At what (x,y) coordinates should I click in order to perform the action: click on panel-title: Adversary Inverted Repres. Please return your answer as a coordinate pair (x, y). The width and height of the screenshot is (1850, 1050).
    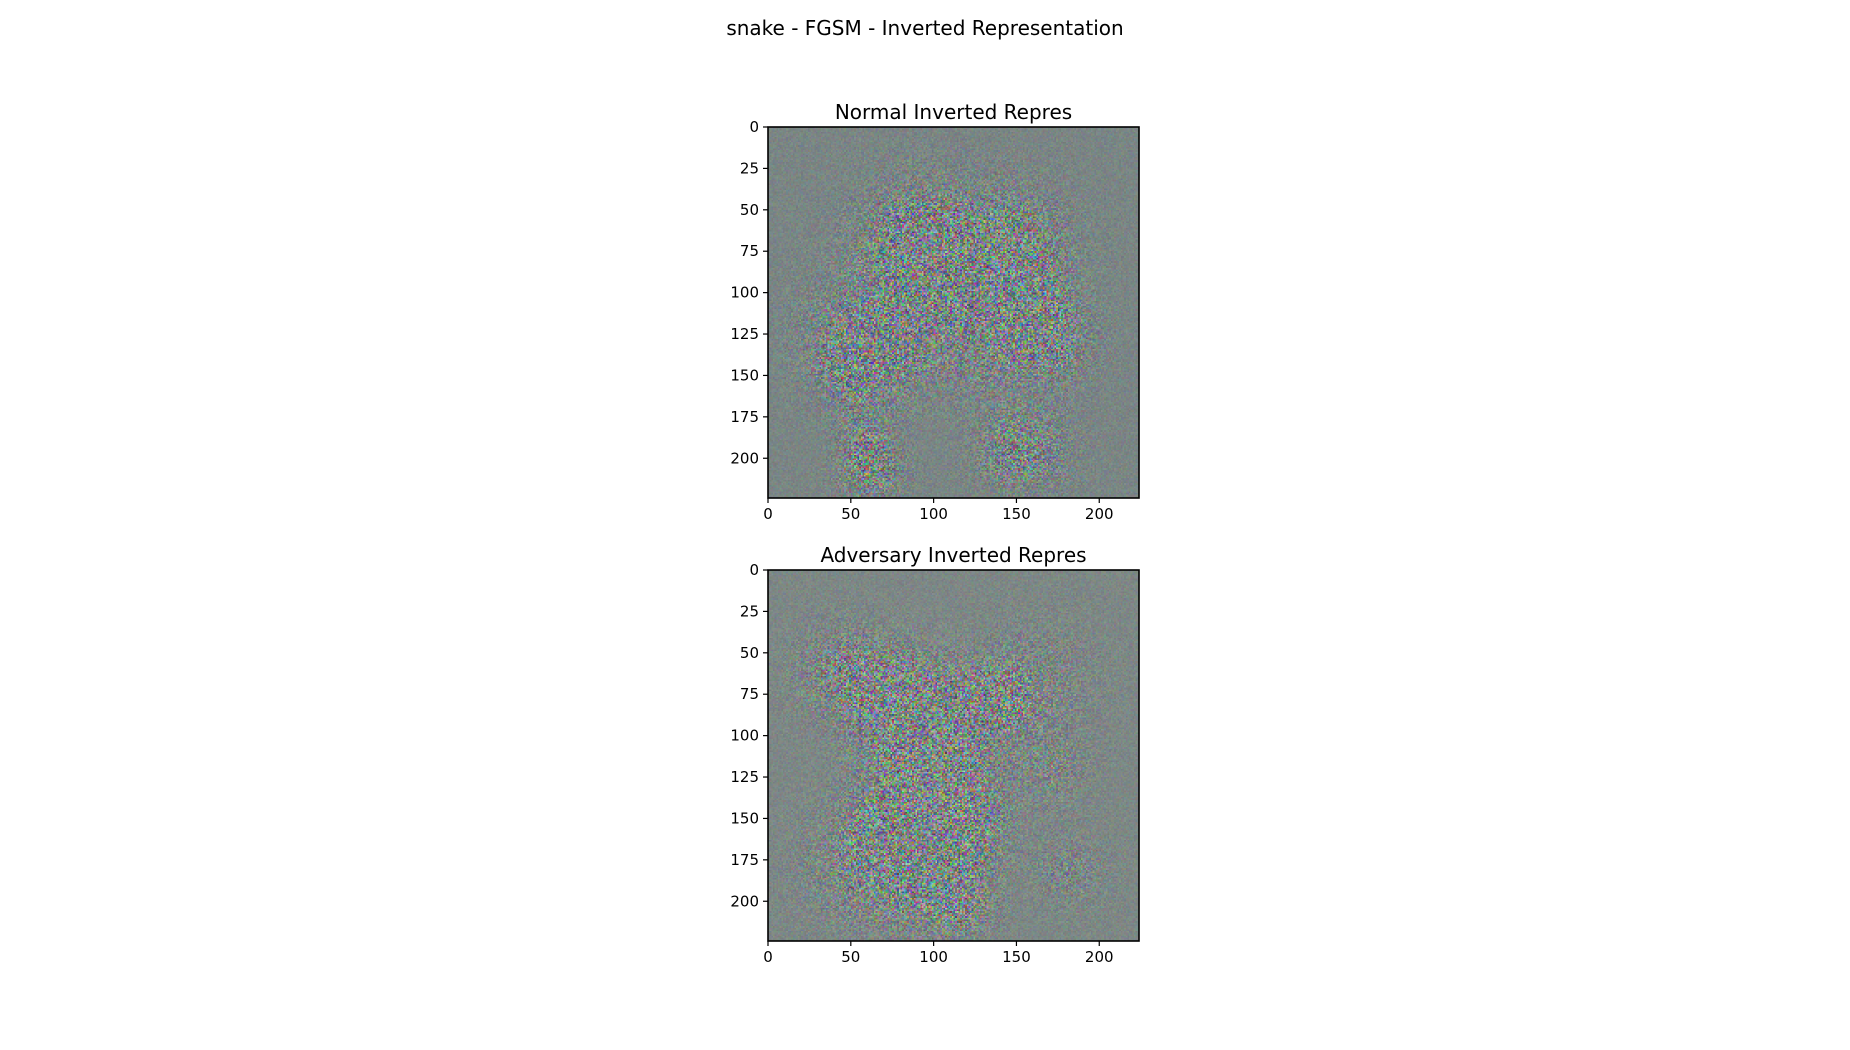
    Looking at the image, I should click on (953, 555).